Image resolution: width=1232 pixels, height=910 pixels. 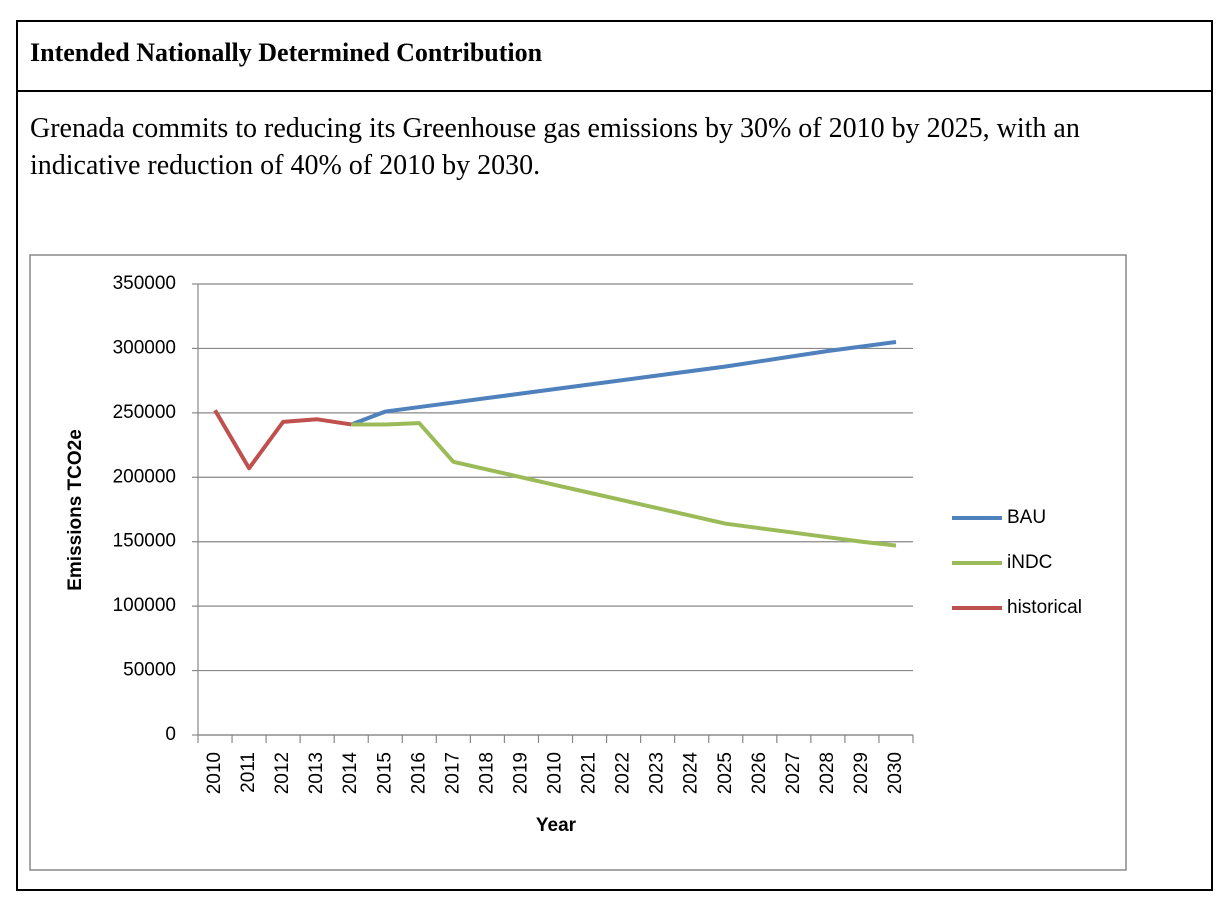 I want to click on x-tick-label: 2025, so click(x=725, y=773).